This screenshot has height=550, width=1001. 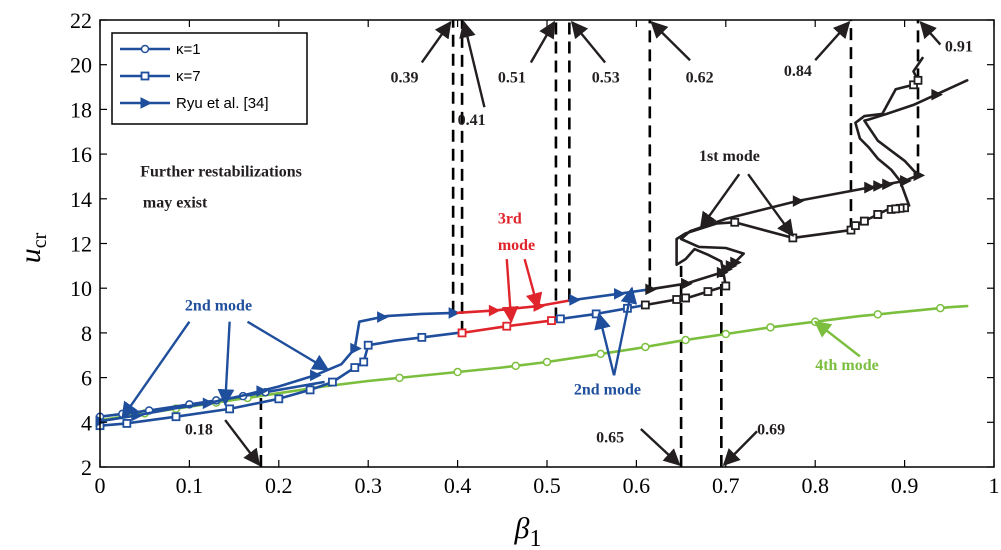 What do you see at coordinates (405, 78) in the screenshot?
I see `annotation-label: 0.39` at bounding box center [405, 78].